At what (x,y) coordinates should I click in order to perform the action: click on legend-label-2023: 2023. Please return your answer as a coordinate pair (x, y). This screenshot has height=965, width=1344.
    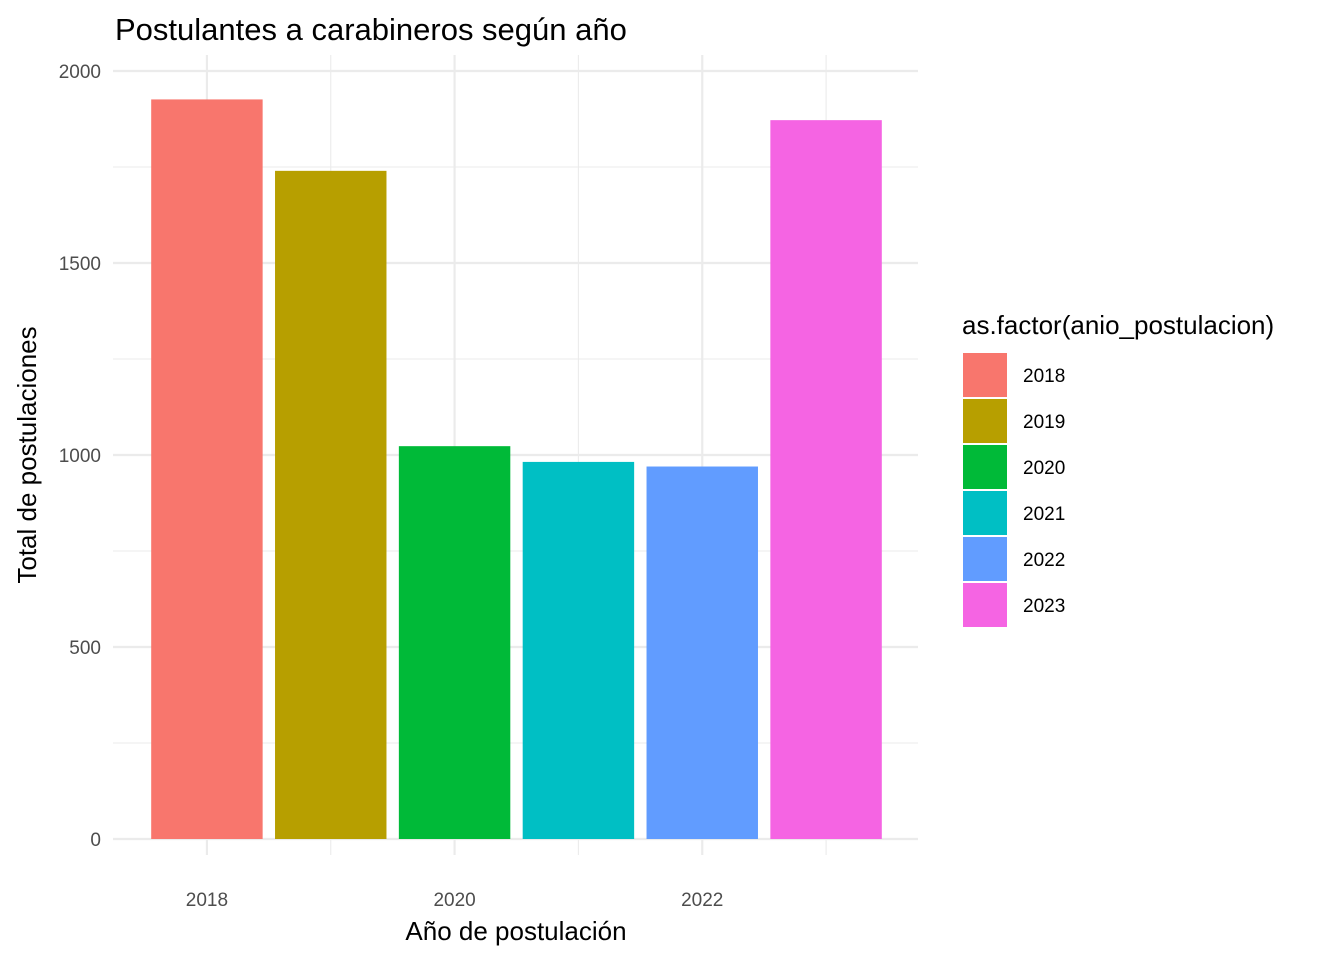
    Looking at the image, I should click on (1044, 606).